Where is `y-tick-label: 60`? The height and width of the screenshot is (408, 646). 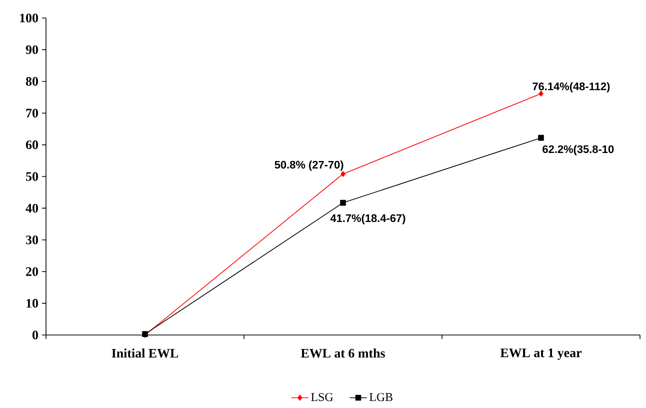
y-tick-label: 60 is located at coordinates (32, 145).